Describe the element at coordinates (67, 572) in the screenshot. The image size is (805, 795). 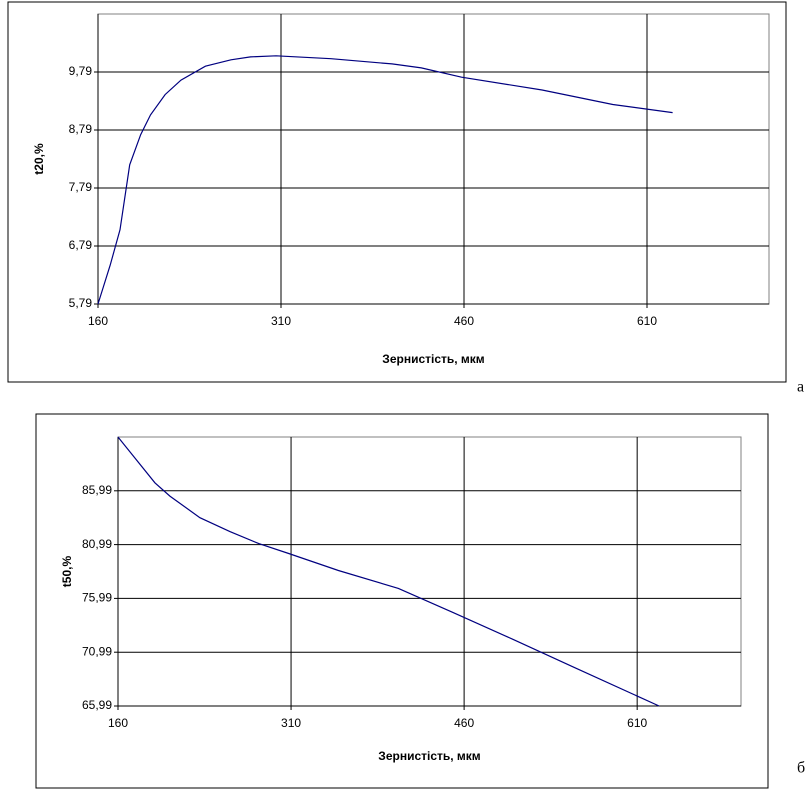
I see `y-axis-title: t50,%` at that location.